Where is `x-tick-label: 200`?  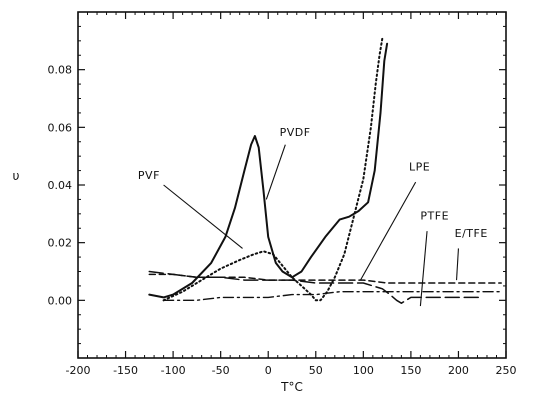 x-tick-label: 200 is located at coordinates (458, 370).